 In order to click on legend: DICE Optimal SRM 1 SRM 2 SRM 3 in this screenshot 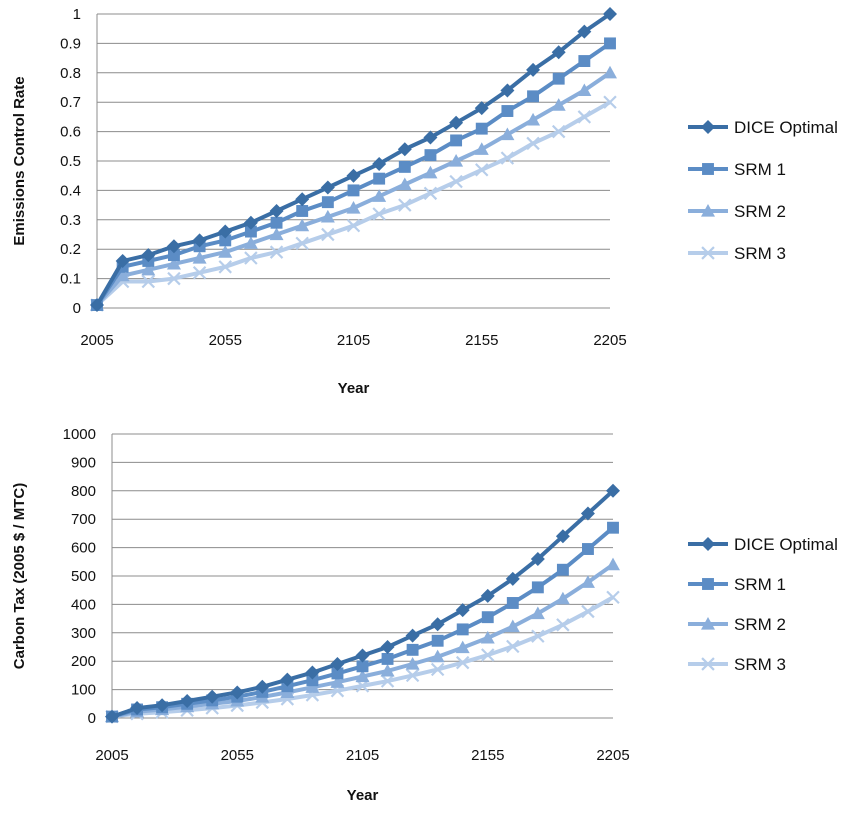, I will do `click(763, 604)`.